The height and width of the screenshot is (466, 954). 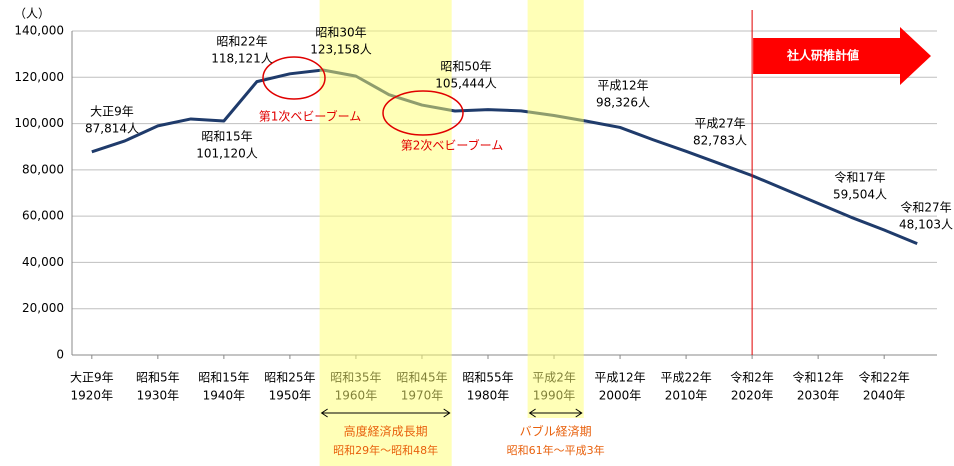 What do you see at coordinates (720, 141) in the screenshot?
I see `value-label: 82,783人` at bounding box center [720, 141].